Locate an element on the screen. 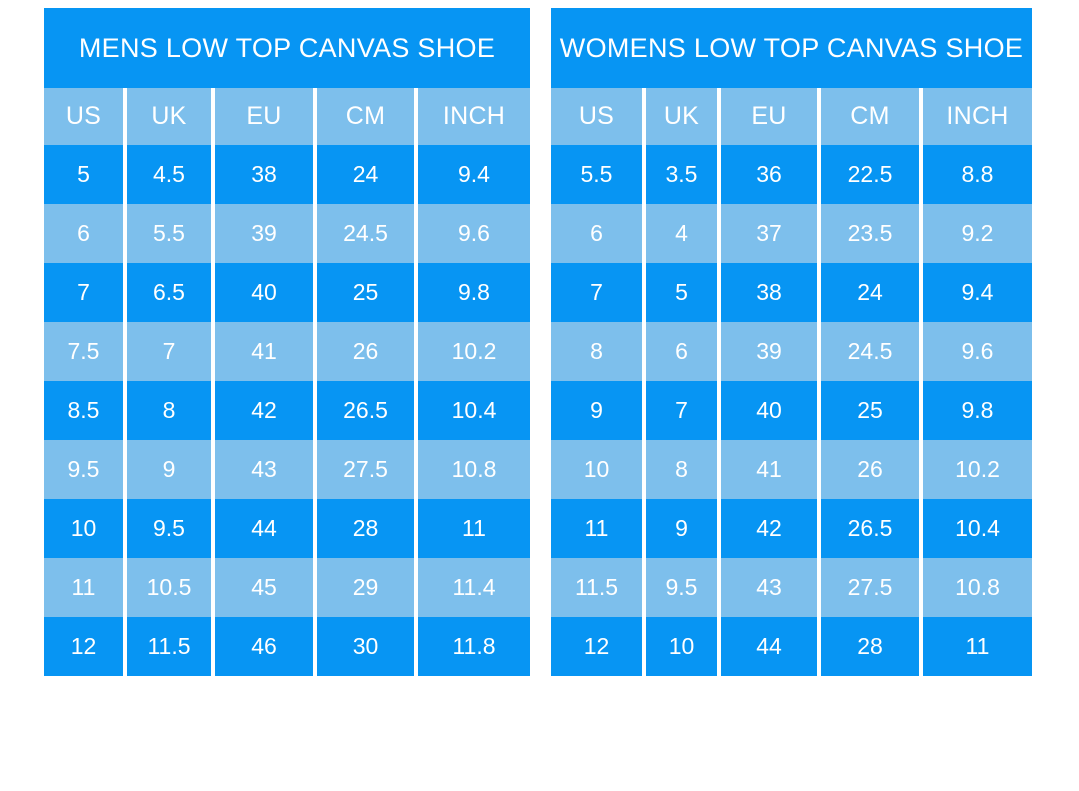  mens-table-header-row: US UK EU CM INCH is located at coordinates (287, 116).